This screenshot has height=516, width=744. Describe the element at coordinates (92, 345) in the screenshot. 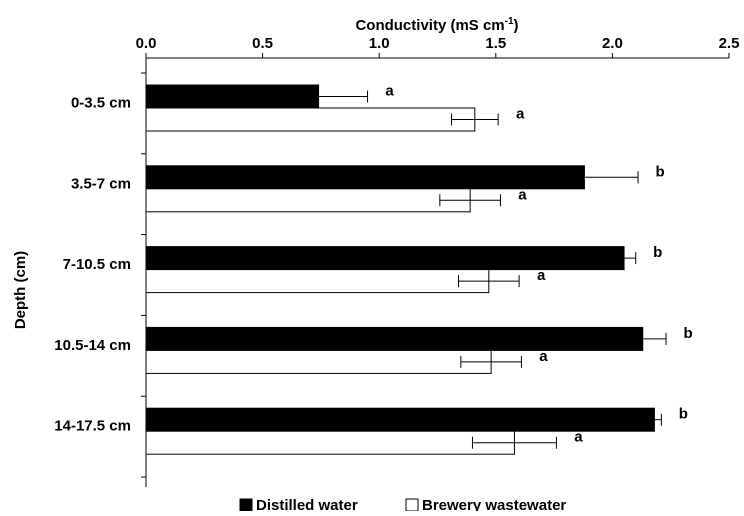

I see `y-category-label: 10.5-14 cm` at that location.